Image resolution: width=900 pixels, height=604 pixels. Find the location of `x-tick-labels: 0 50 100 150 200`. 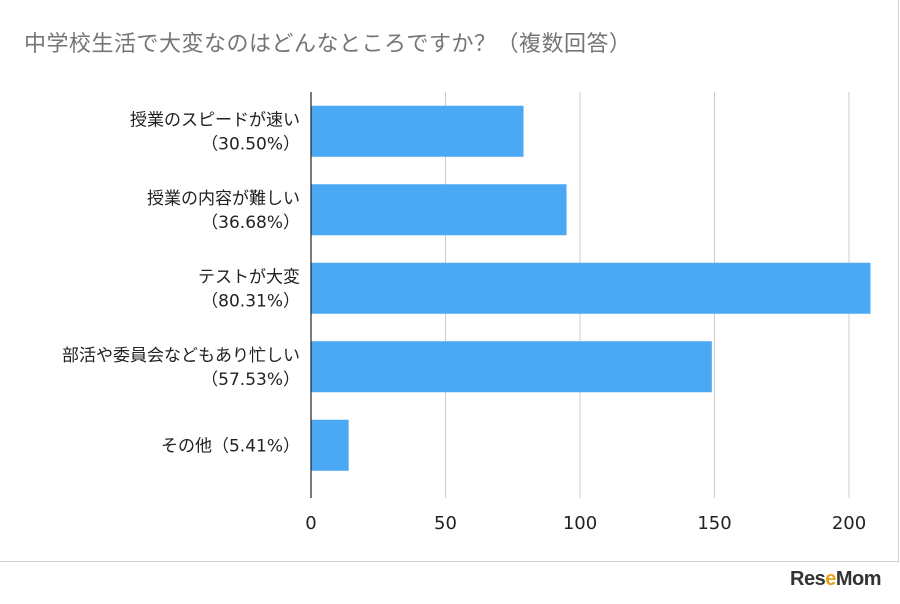

x-tick-labels: 0 50 100 150 200 is located at coordinates (585, 523).